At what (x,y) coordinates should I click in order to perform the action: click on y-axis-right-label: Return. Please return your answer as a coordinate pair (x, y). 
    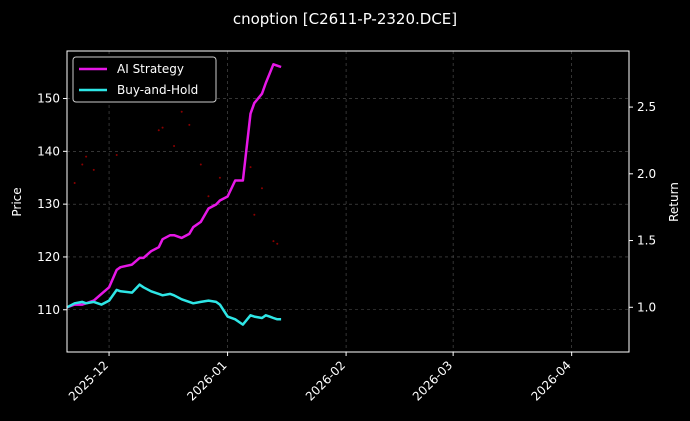
    Looking at the image, I should click on (674, 202).